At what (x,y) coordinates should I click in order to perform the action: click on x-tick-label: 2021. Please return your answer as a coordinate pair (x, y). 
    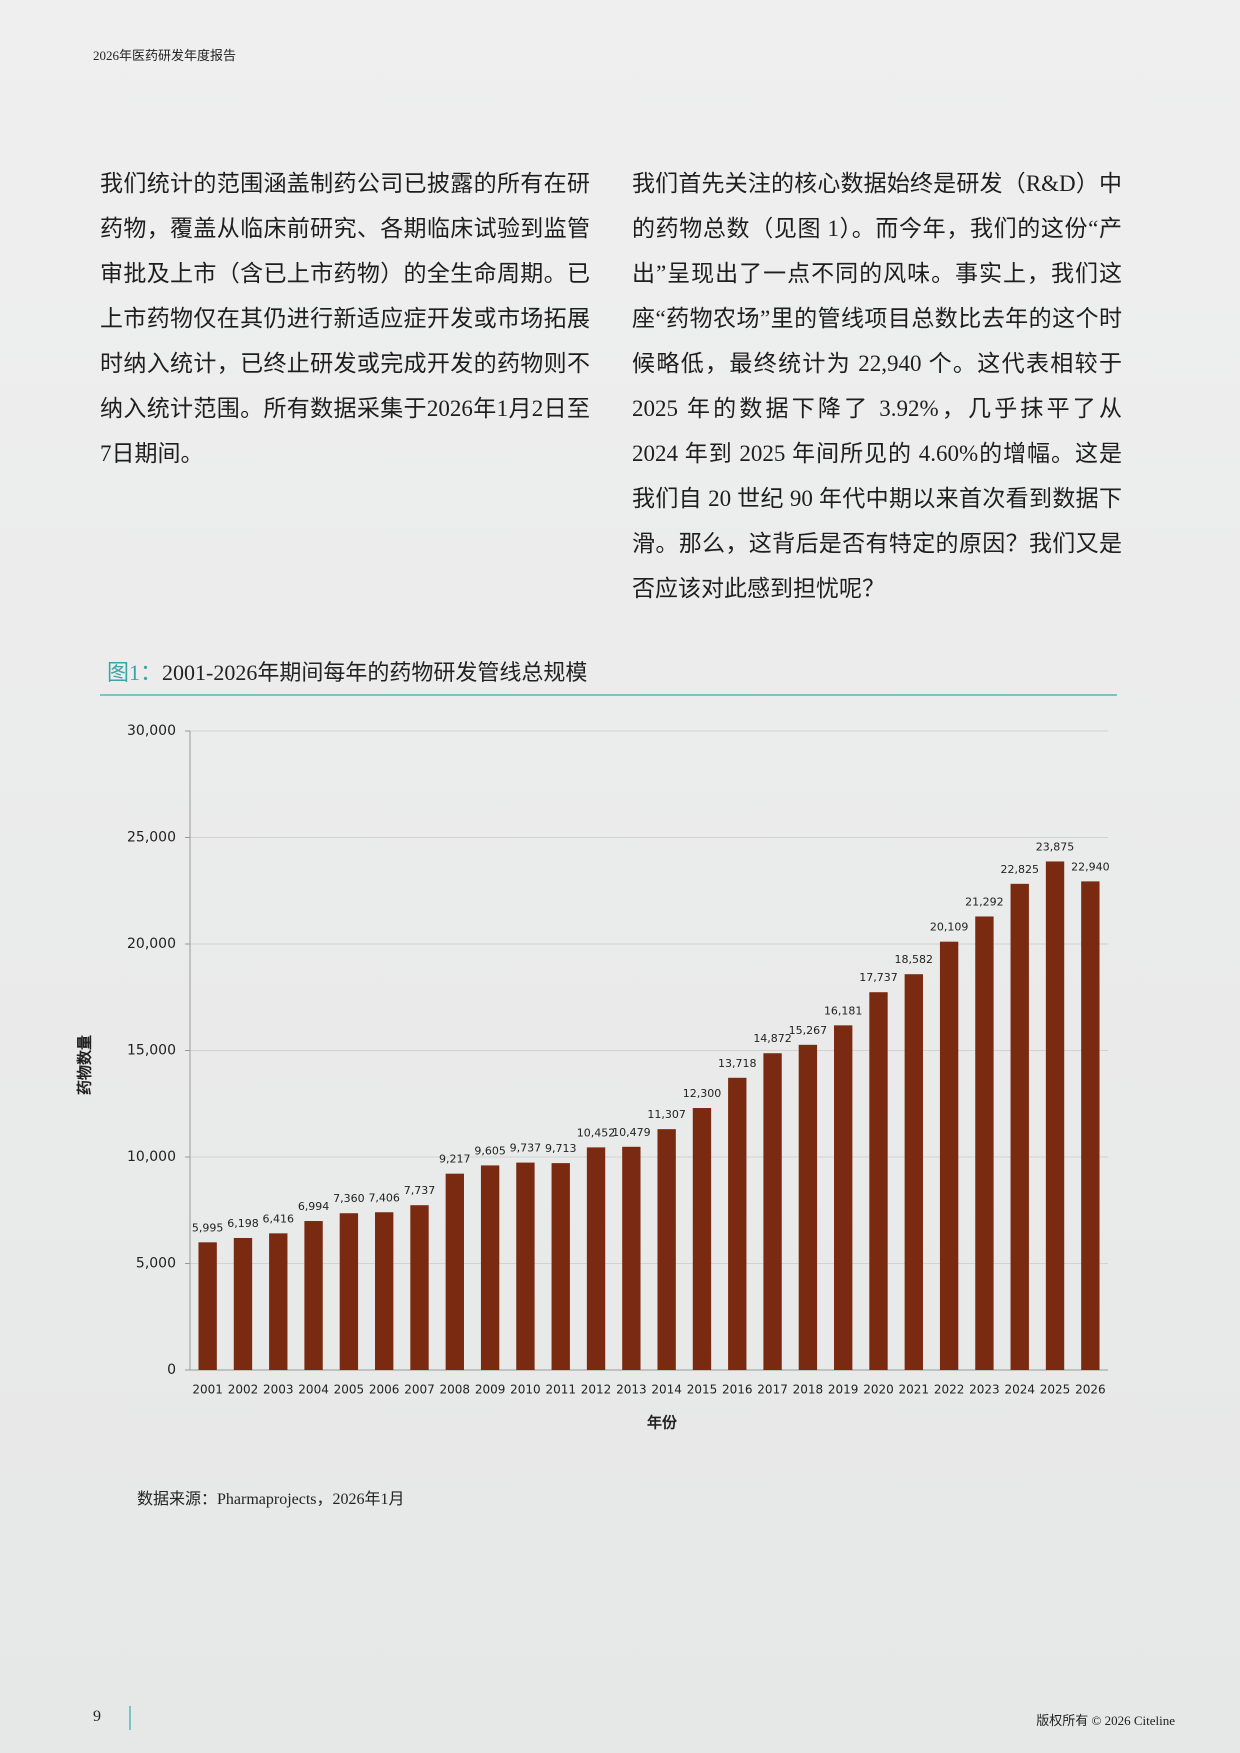
    Looking at the image, I should click on (914, 1390).